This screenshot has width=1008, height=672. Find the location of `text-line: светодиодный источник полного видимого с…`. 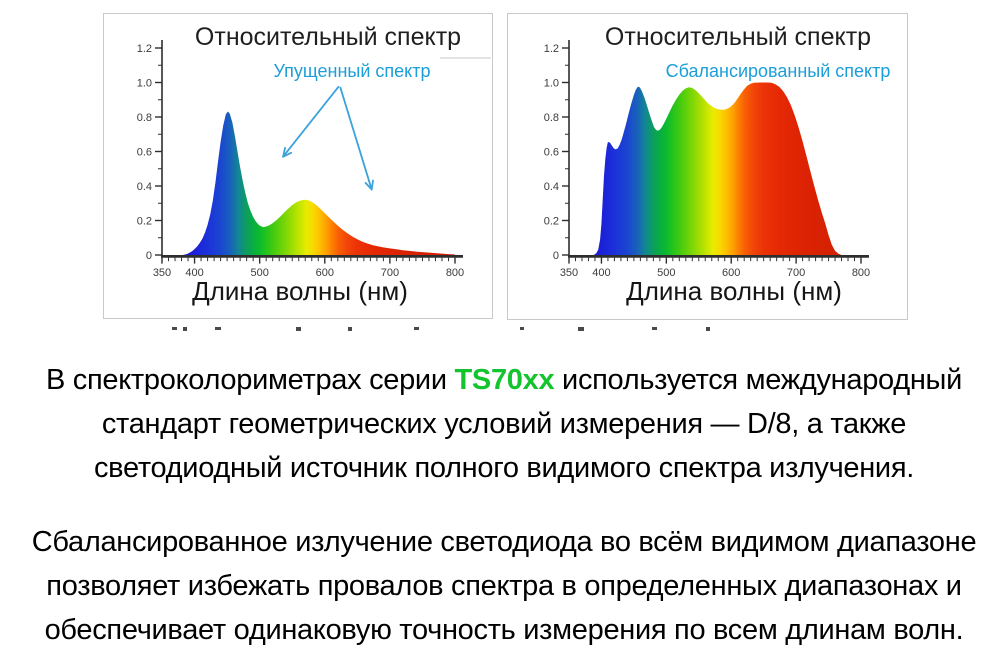

text-line: светодиодный источник полного видимого с… is located at coordinates (504, 468).